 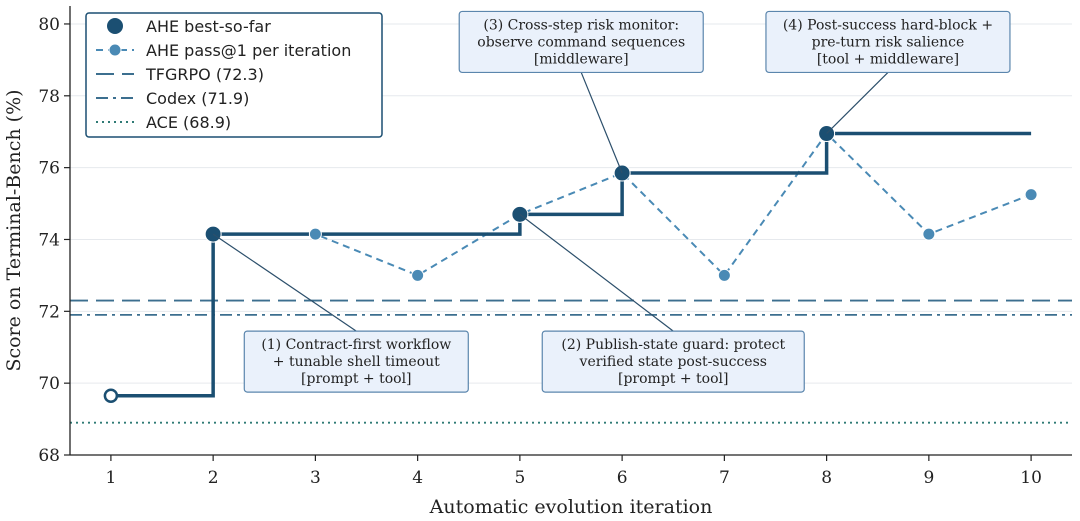 What do you see at coordinates (208, 26) in the screenshot?
I see `legend-label: AHE best-so-far` at bounding box center [208, 26].